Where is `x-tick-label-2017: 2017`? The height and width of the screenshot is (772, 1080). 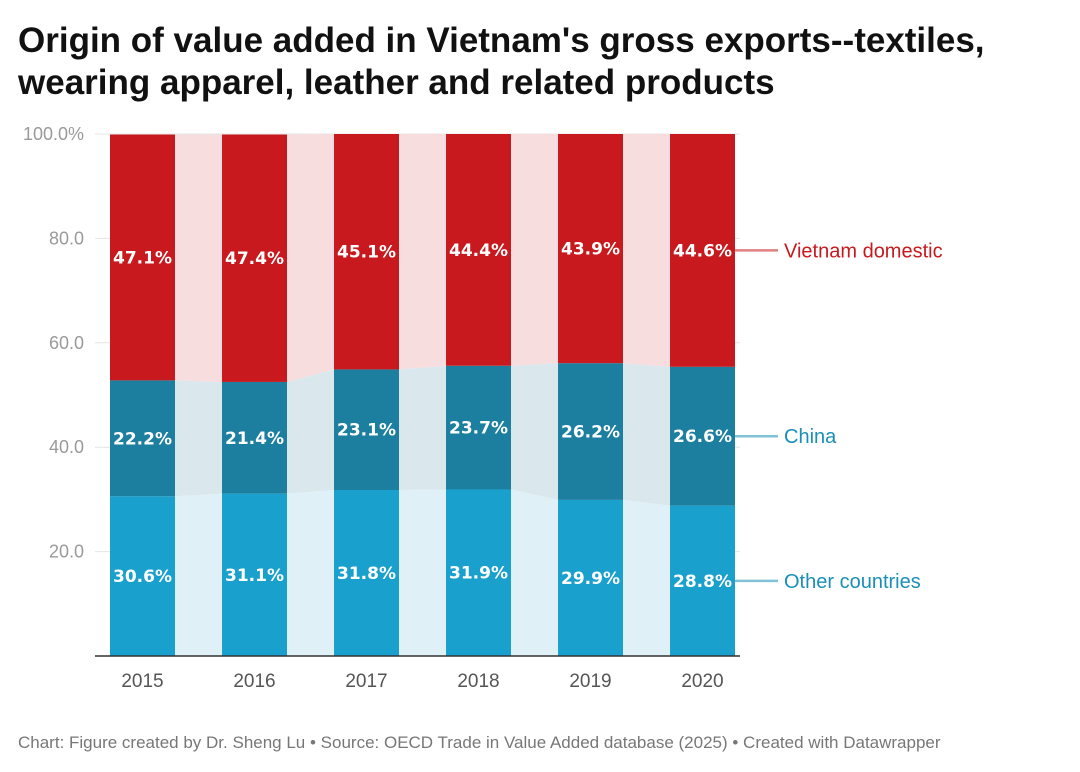
x-tick-label-2017: 2017 is located at coordinates (366, 681).